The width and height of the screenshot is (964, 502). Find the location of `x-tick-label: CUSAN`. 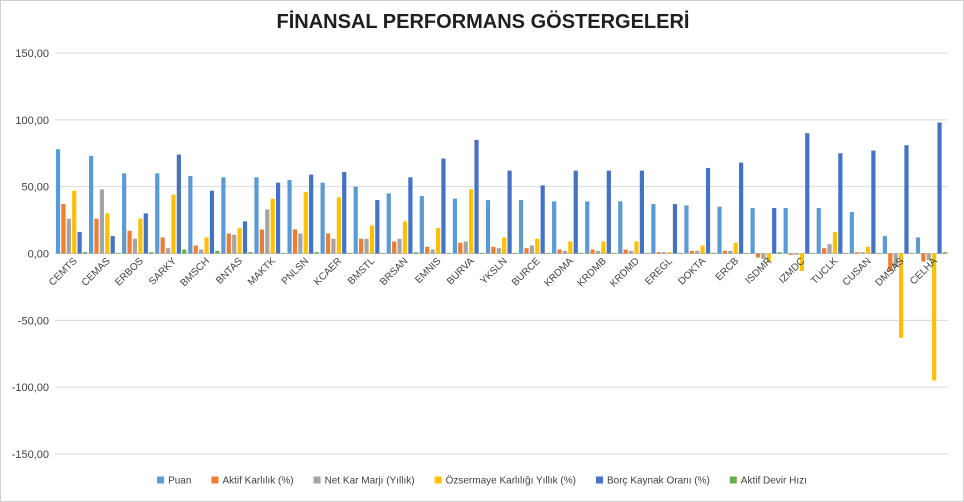

x-tick-label: CUSAN is located at coordinates (857, 272).